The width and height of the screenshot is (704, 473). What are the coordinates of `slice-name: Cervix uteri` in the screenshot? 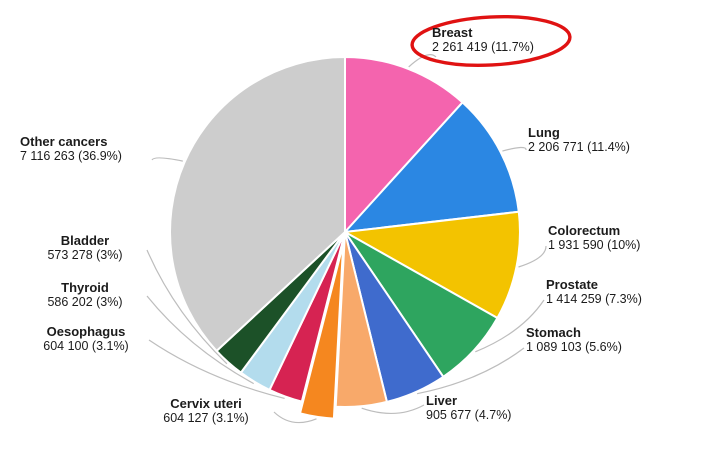 It's located at (206, 403).